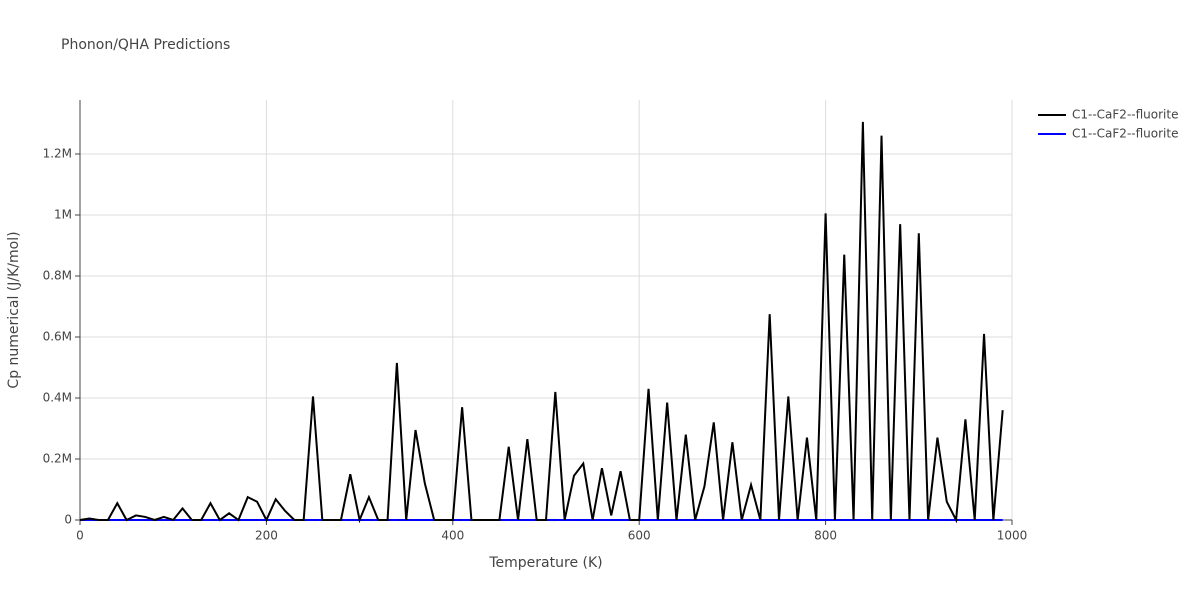  What do you see at coordinates (57, 153) in the screenshot?
I see `y-tick-label: 1.2M` at bounding box center [57, 153].